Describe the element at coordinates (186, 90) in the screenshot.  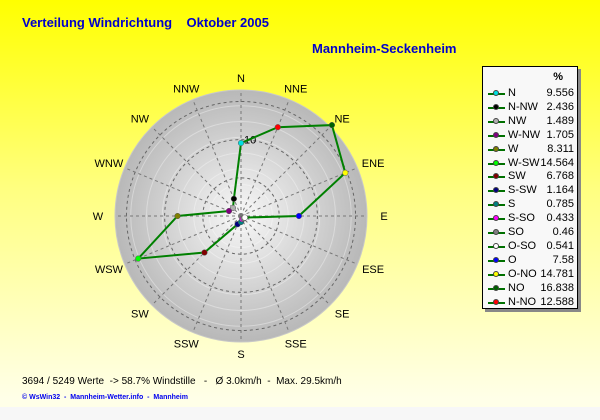
I see `compass-label-nnw: NNW` at that location.